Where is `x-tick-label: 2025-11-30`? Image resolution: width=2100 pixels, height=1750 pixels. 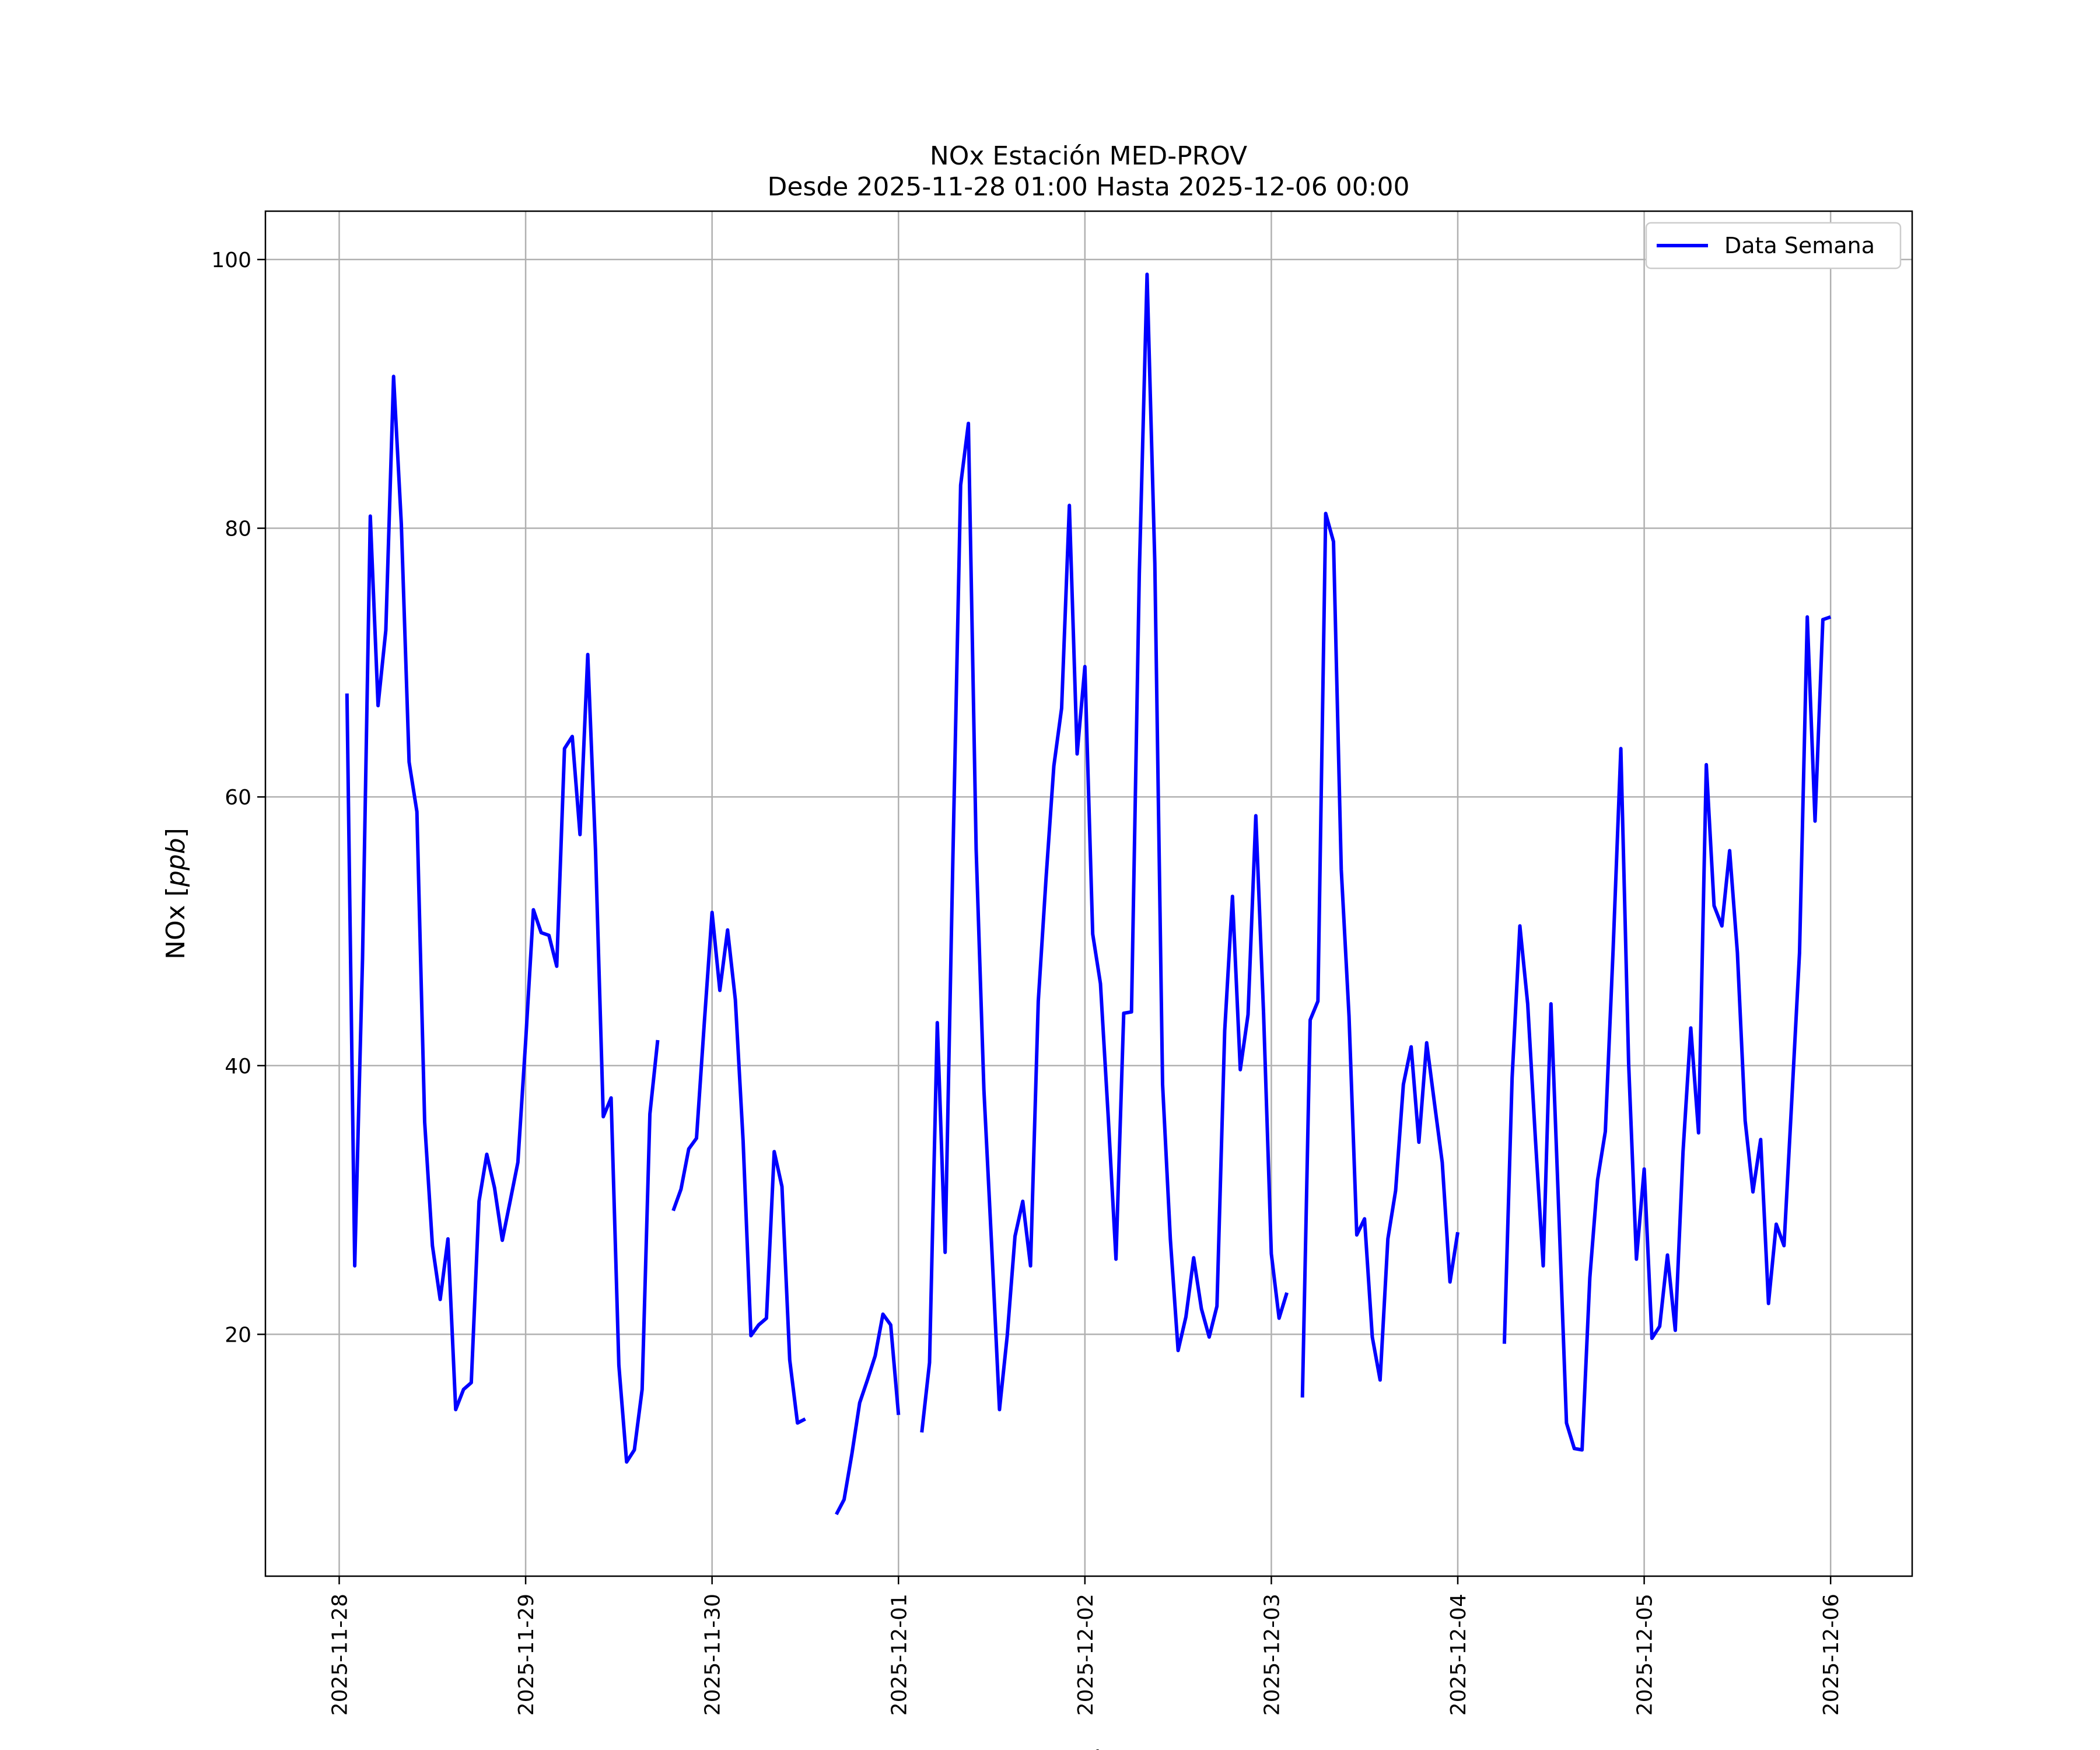
x-tick-label: 2025-11-30 is located at coordinates (713, 1655).